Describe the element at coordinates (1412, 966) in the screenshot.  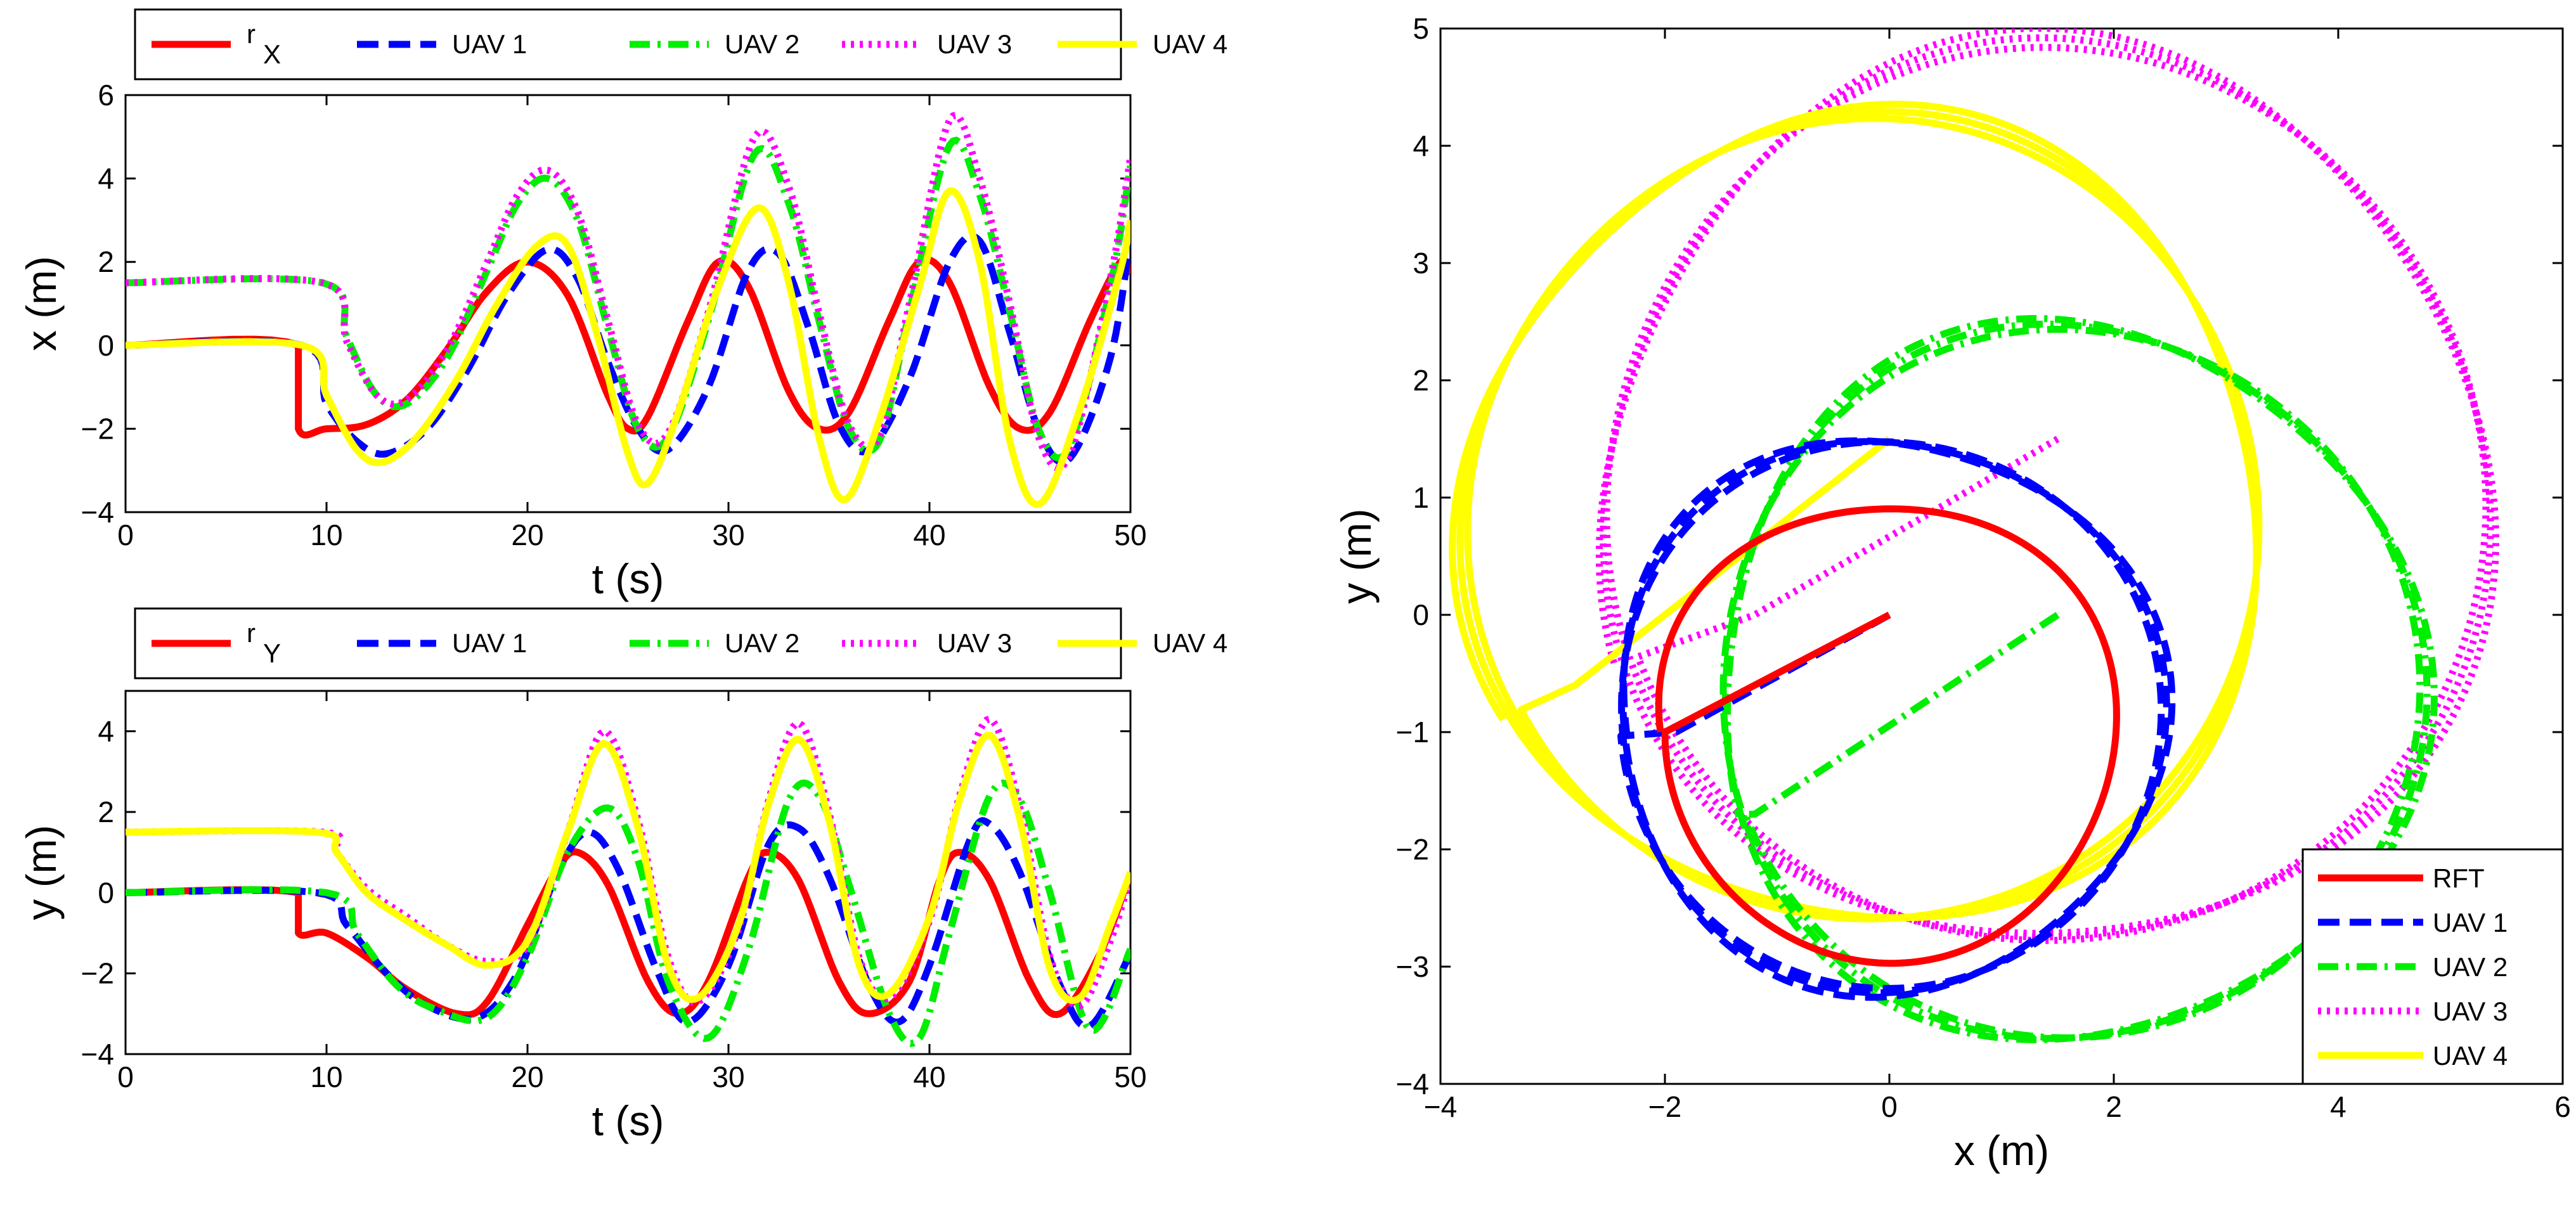
I see `y-tick-label: −3` at that location.